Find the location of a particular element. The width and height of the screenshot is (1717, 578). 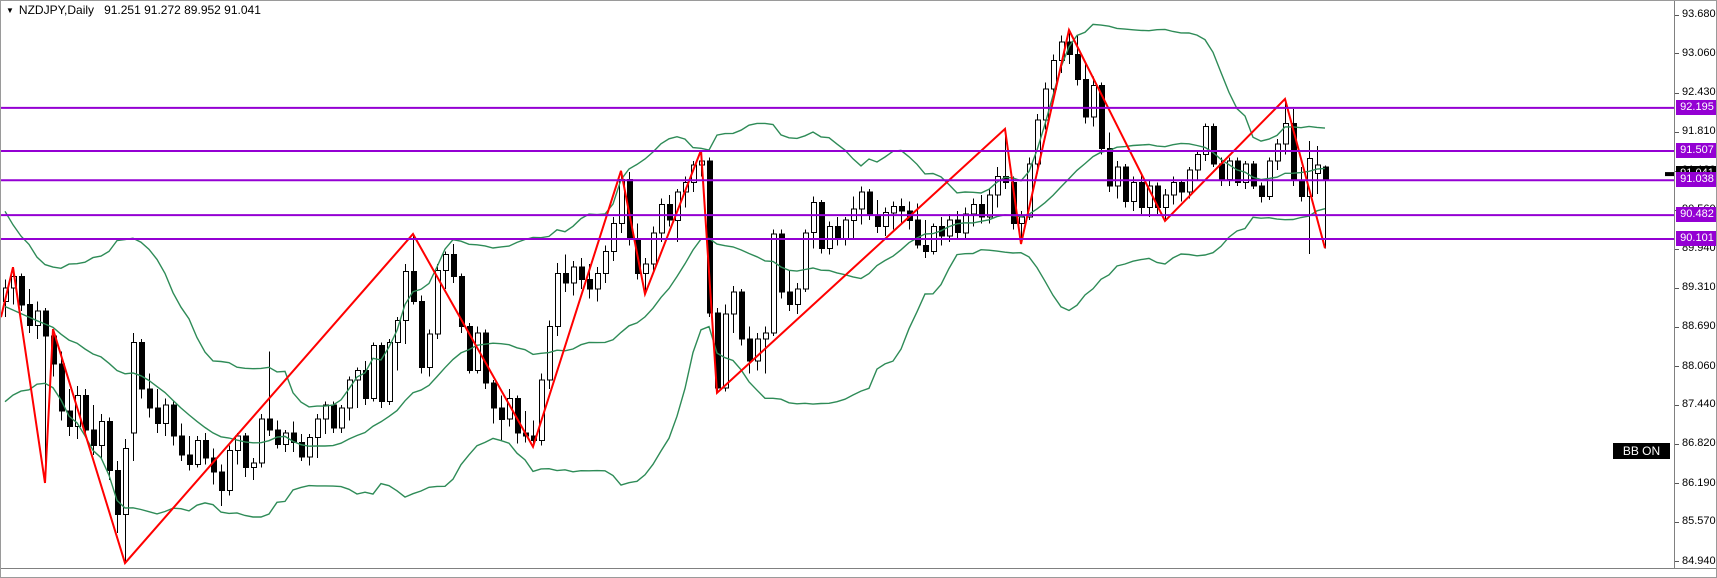

level-price-badge: 90.482 is located at coordinates (1696, 214).